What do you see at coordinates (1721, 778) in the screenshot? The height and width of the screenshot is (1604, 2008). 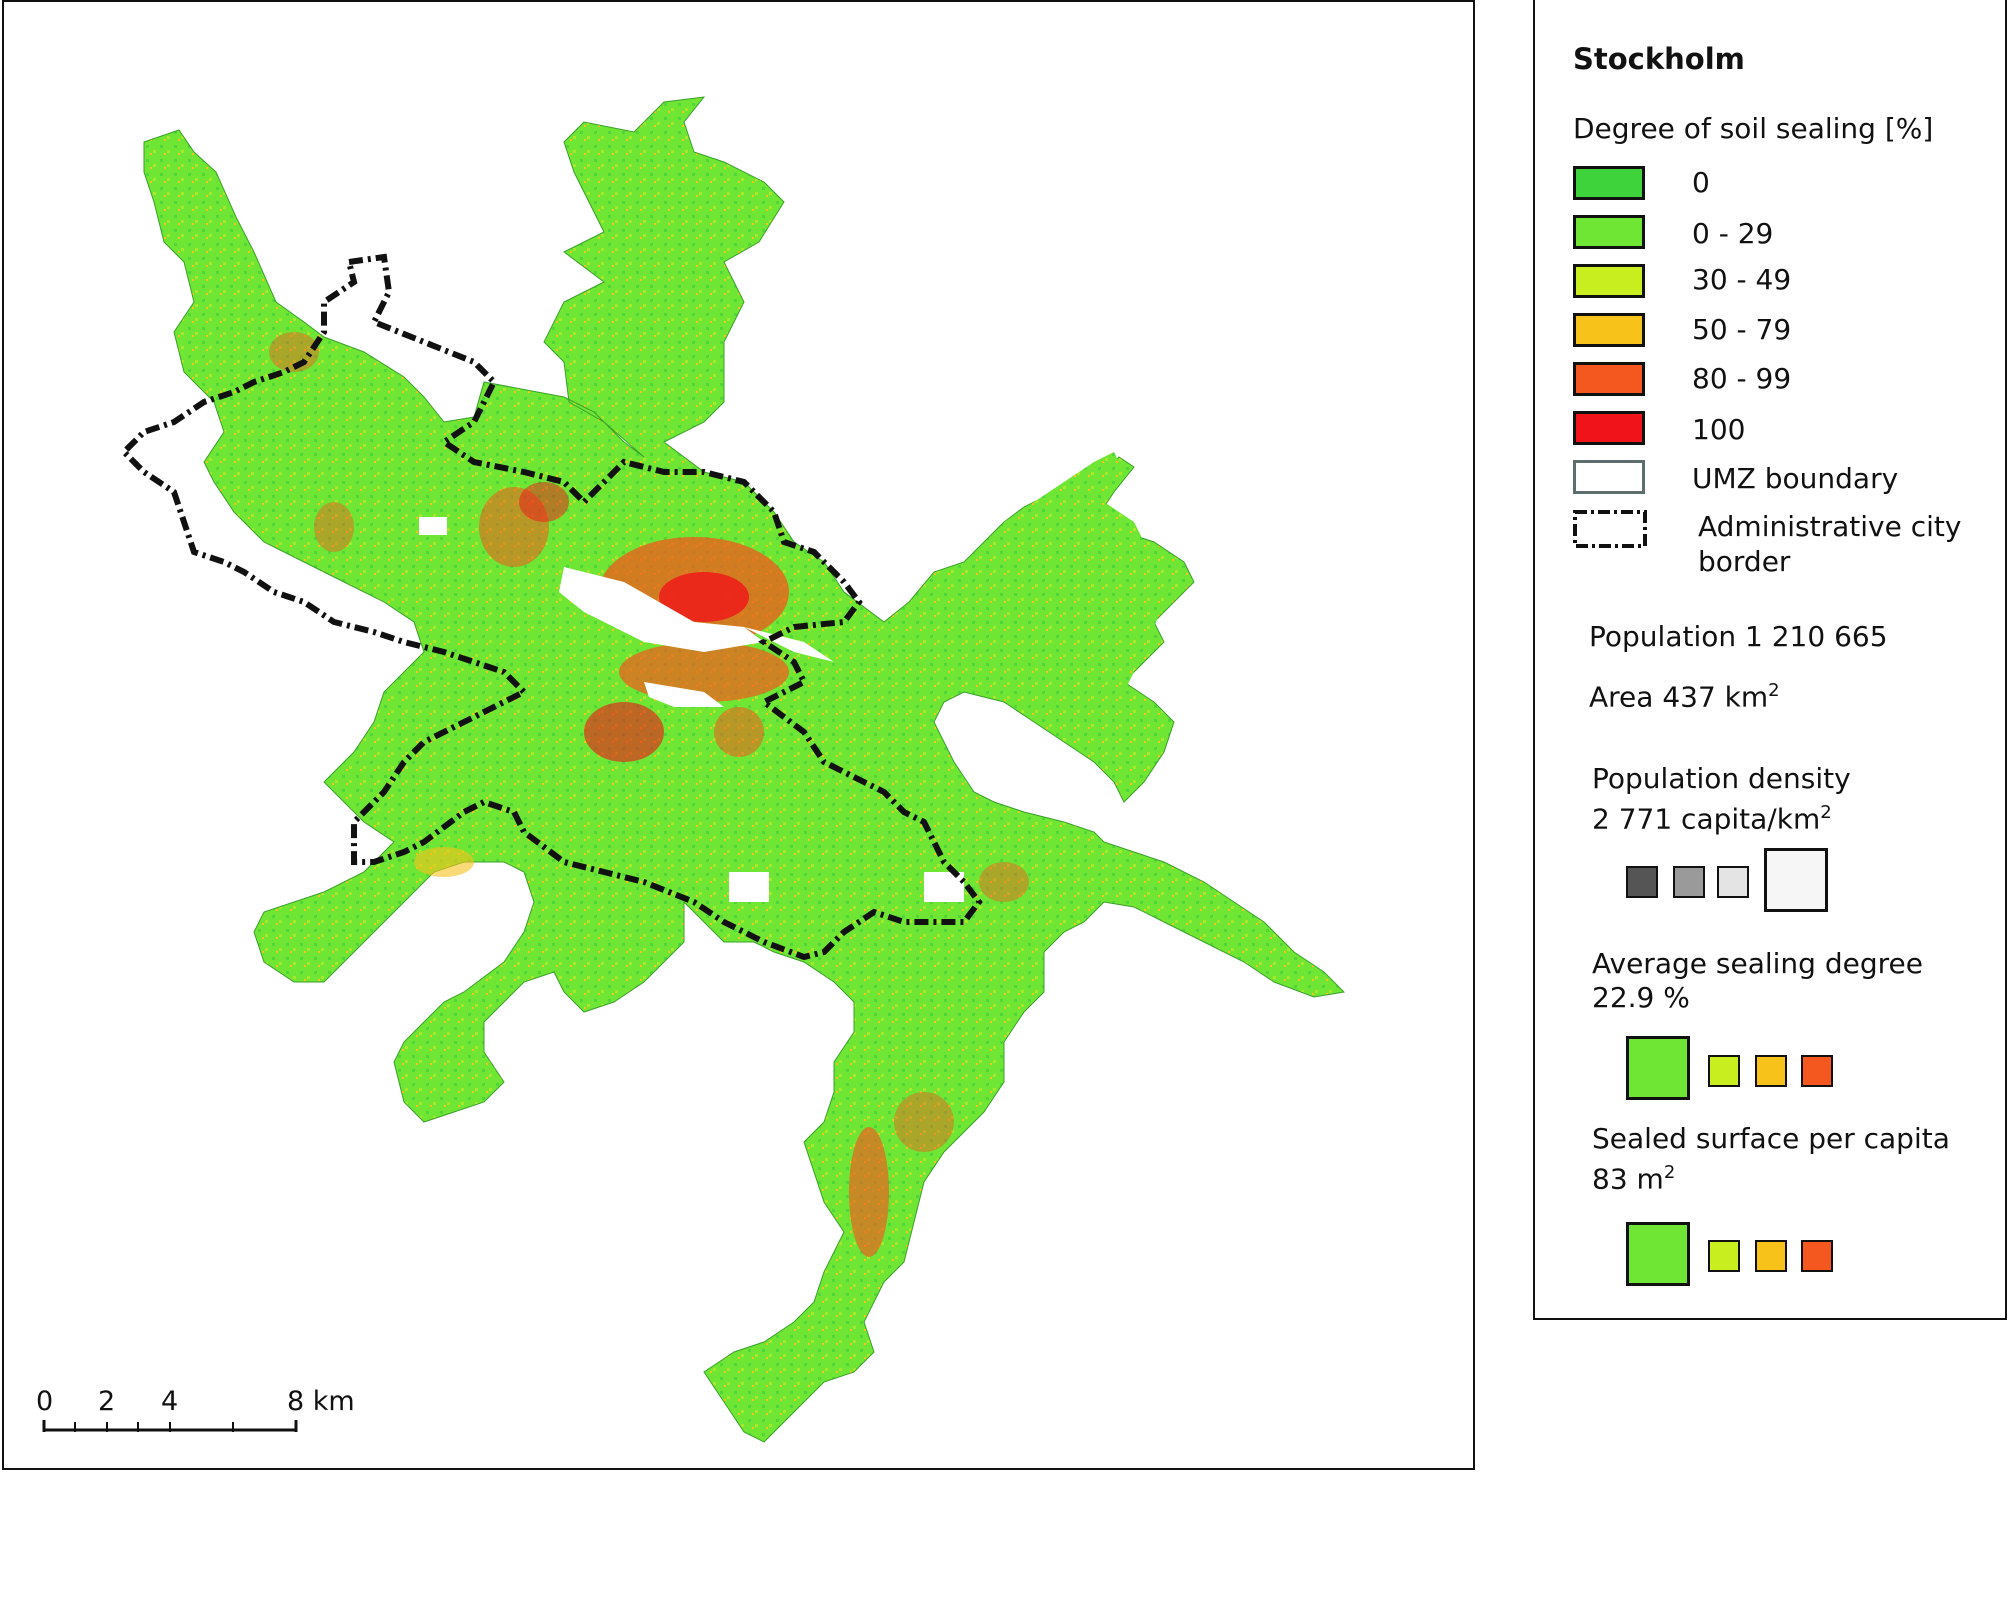 I see `pop-density-heading: Population density` at bounding box center [1721, 778].